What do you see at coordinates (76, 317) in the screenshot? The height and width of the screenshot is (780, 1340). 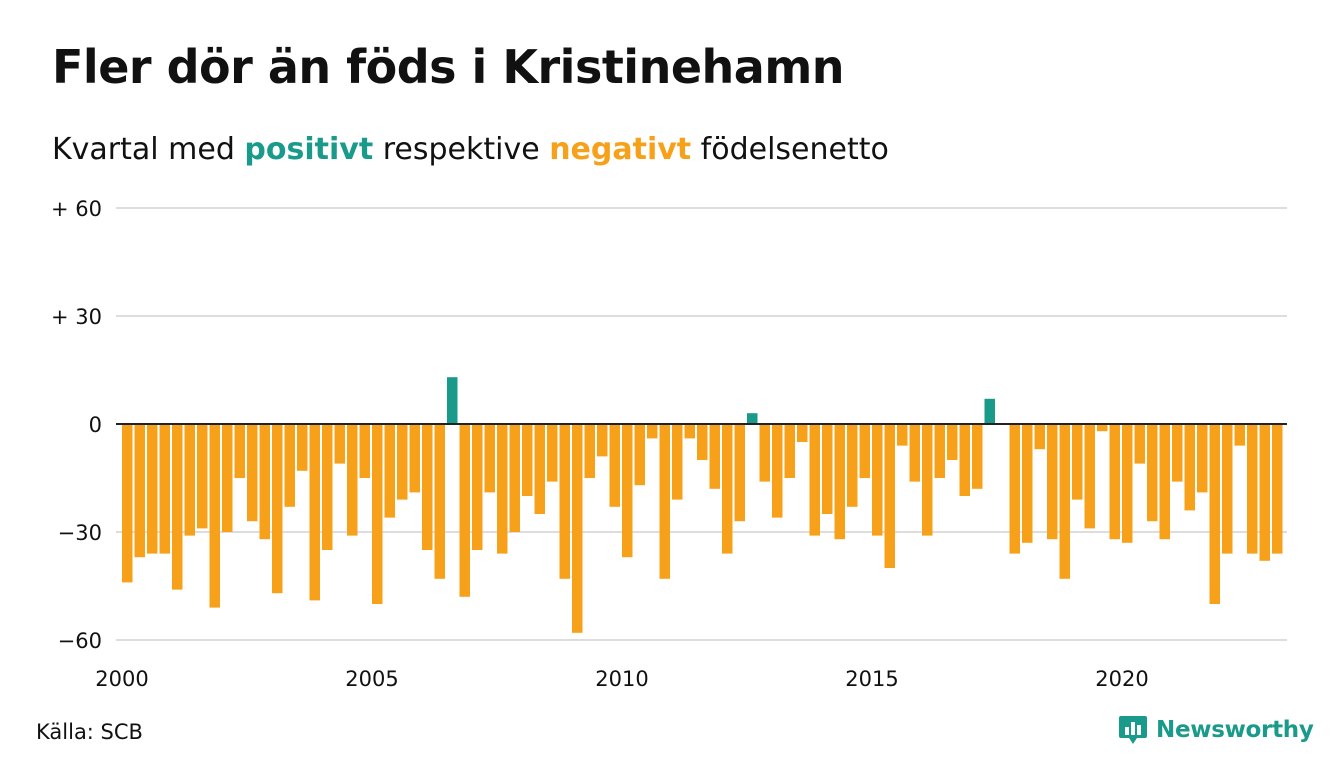 I see `y-tick-label: + 30` at bounding box center [76, 317].